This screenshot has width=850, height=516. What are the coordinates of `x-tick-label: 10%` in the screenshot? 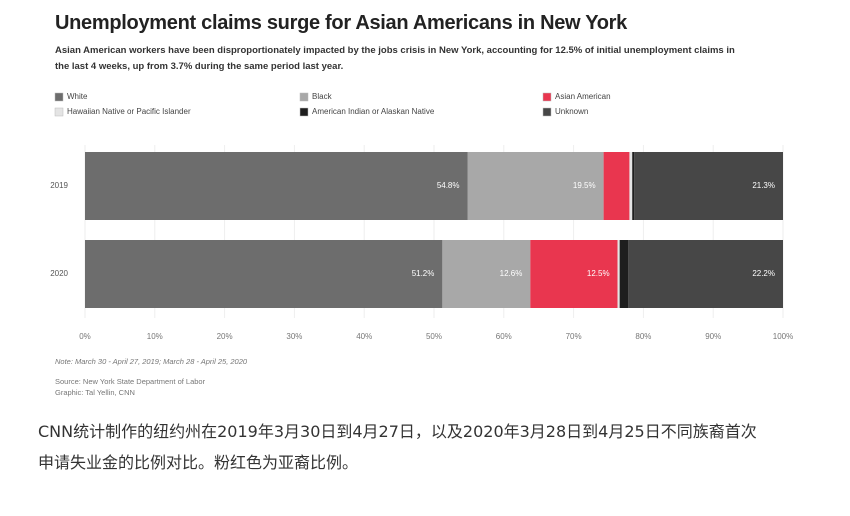 It's located at (155, 336).